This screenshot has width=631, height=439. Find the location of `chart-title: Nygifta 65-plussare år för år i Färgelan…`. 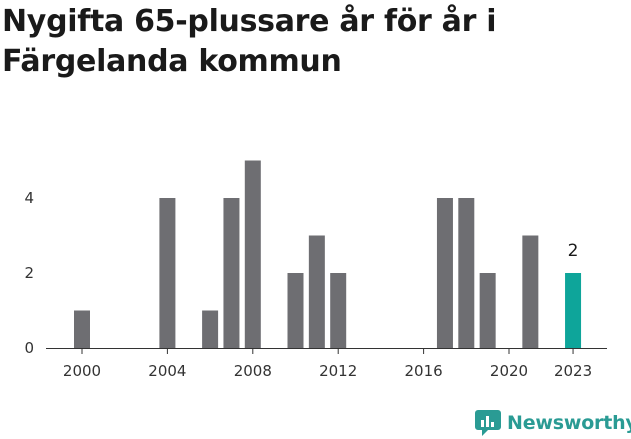

chart-title: Nygifta 65-plussare år för år i Färgelan… is located at coordinates (249, 41).